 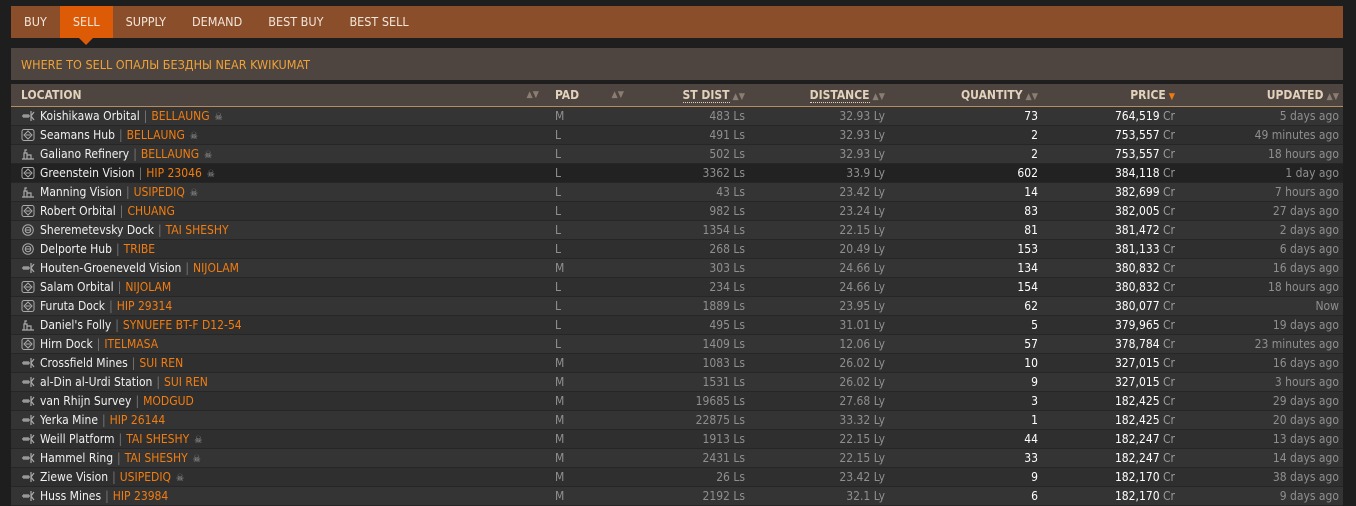 What do you see at coordinates (66, 344) in the screenshot?
I see `station-link: Hirn Dock` at bounding box center [66, 344].